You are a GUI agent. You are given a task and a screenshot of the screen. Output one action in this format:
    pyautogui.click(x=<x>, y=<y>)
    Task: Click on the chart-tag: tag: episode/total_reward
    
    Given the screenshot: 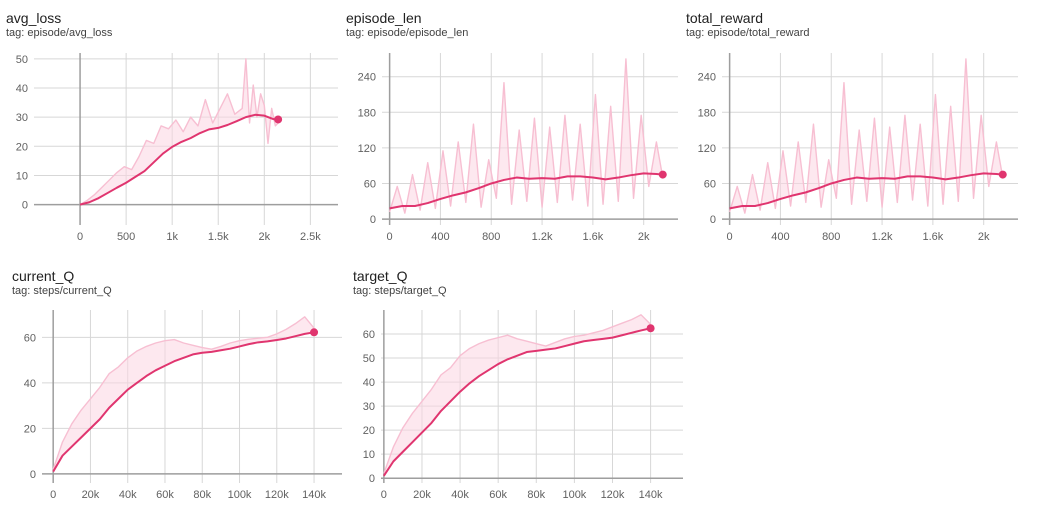 What is the action you would take?
    pyautogui.click(x=748, y=33)
    